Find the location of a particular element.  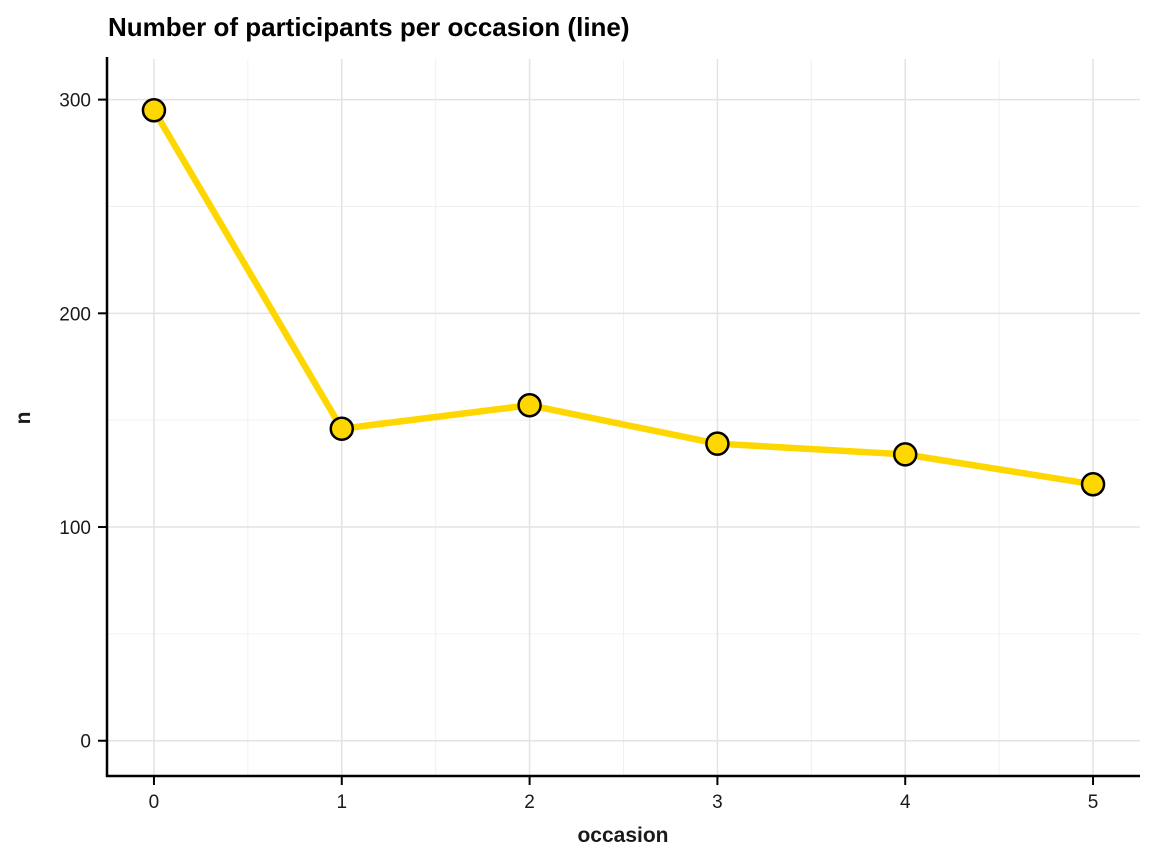

y-axis-label: n is located at coordinates (23, 418).